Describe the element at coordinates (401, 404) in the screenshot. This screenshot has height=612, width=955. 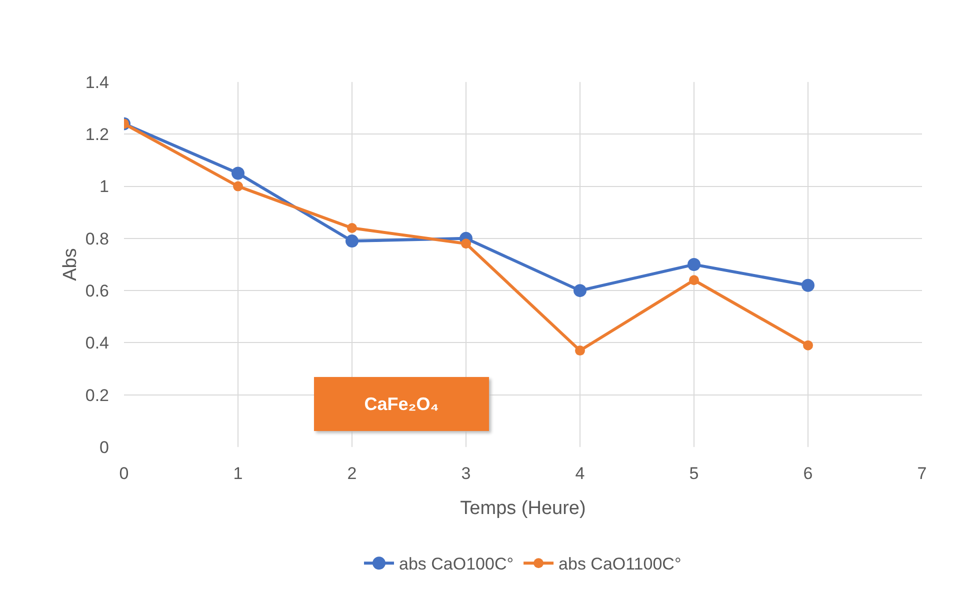
I see `label-box: CaFe₂O₄` at that location.